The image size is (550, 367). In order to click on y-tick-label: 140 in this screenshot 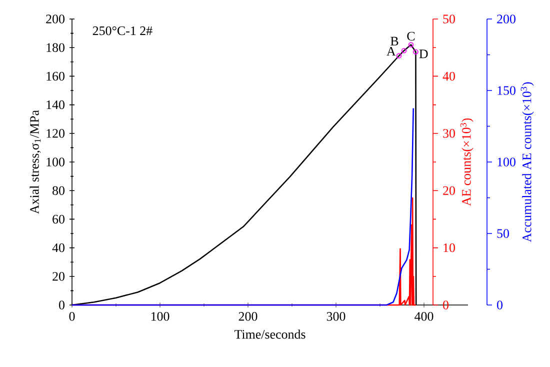, I will do `click(55, 105)`.